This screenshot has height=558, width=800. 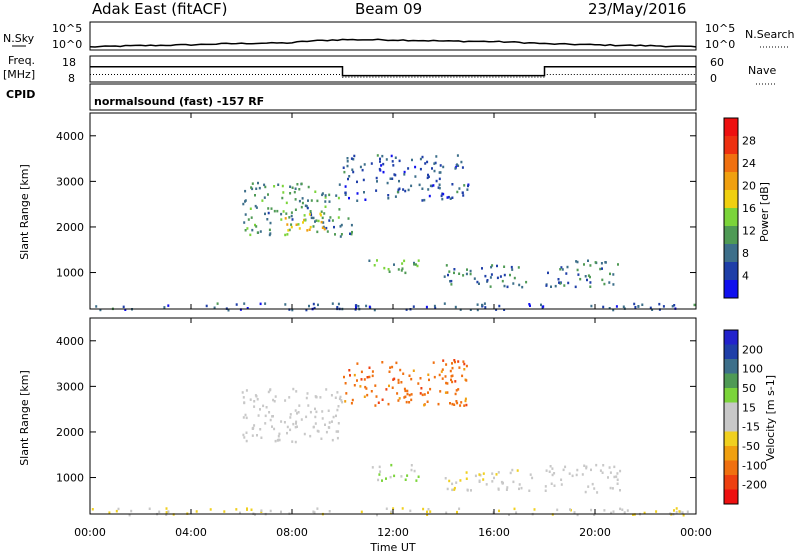 What do you see at coordinates (19, 38) in the screenshot?
I see `nsky-label: N.Sky` at bounding box center [19, 38].